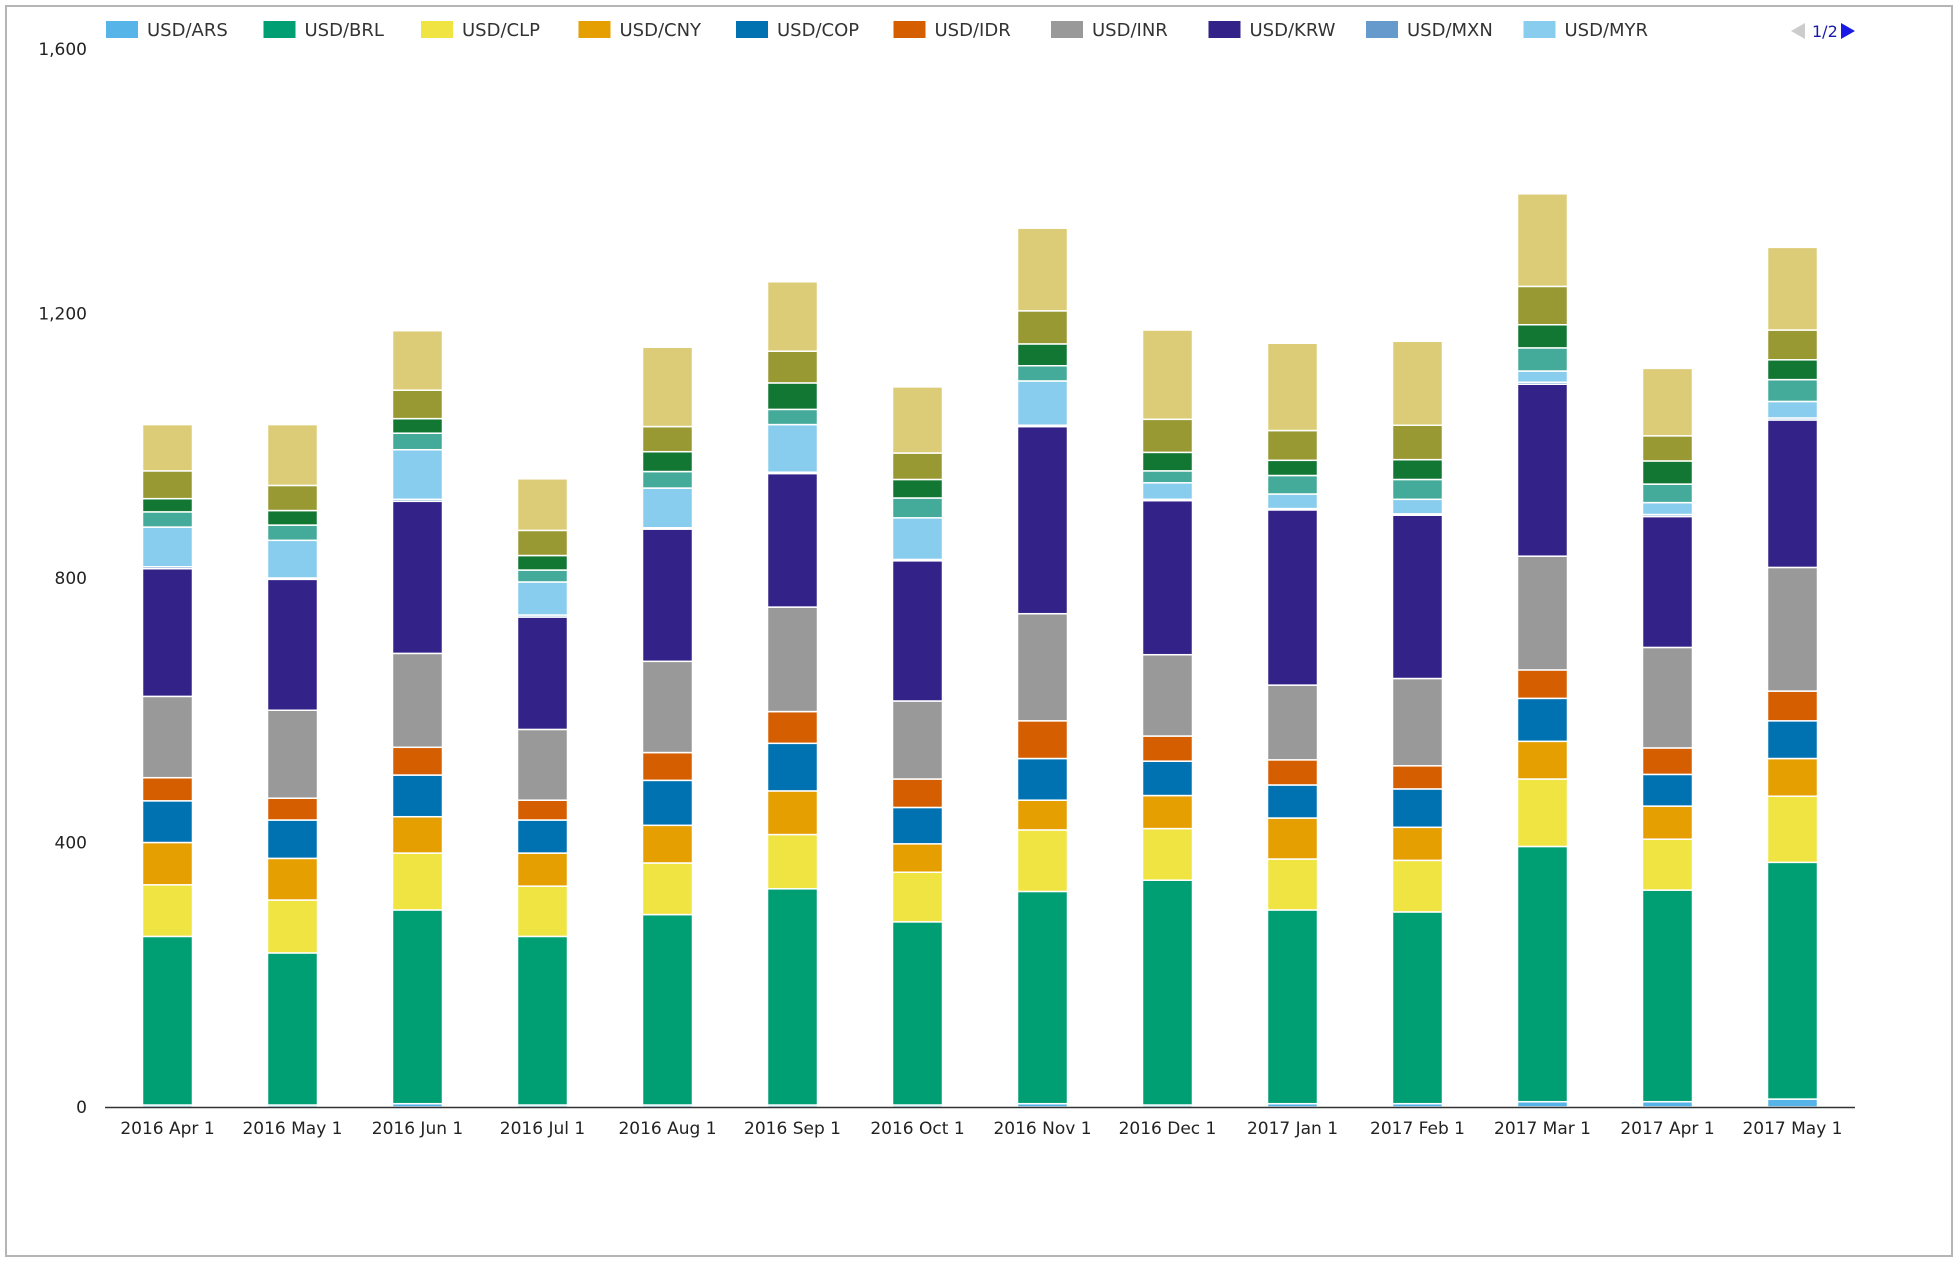  I want to click on legend-item: USD/INR, so click(1109, 30).